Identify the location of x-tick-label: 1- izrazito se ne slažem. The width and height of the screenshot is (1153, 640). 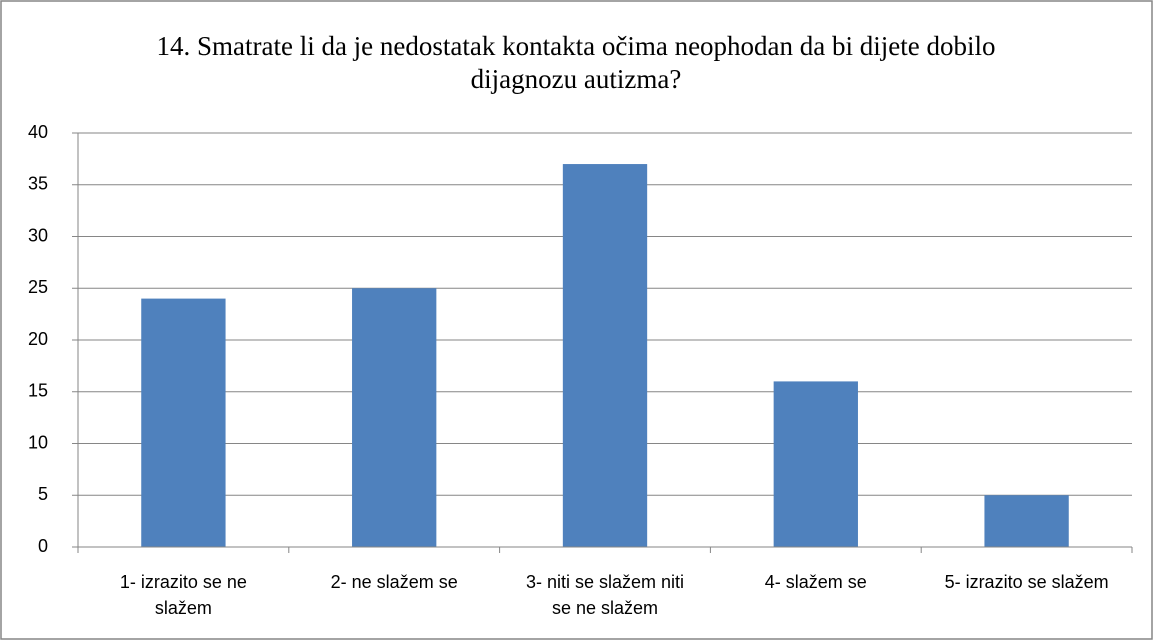
(183, 595).